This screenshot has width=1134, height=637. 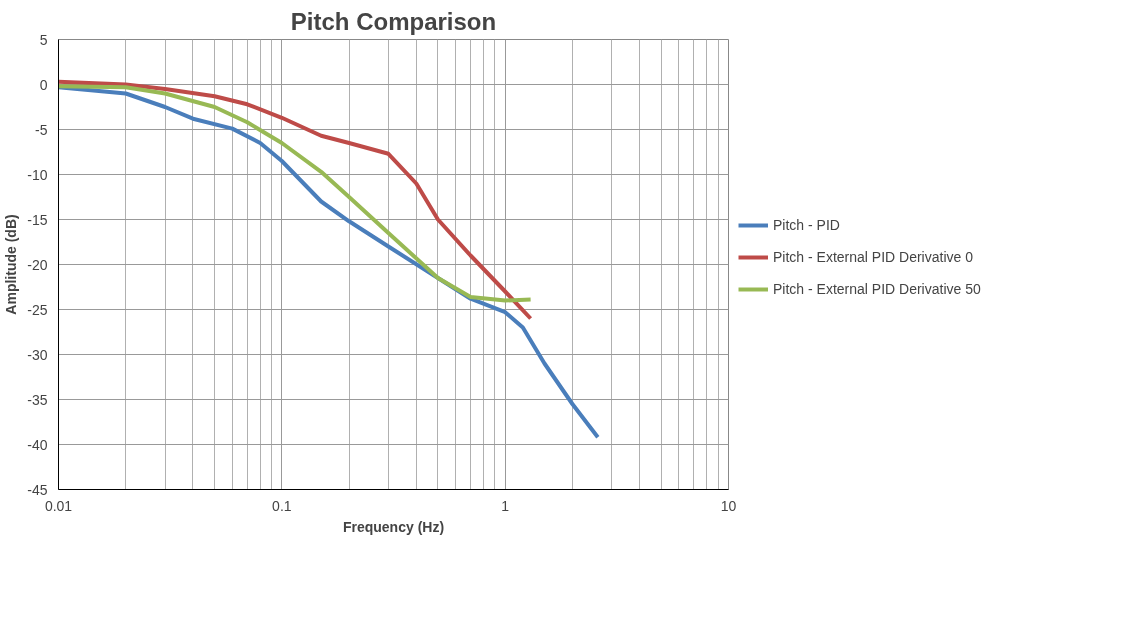 What do you see at coordinates (37, 489) in the screenshot?
I see `y-tick-label: -45` at bounding box center [37, 489].